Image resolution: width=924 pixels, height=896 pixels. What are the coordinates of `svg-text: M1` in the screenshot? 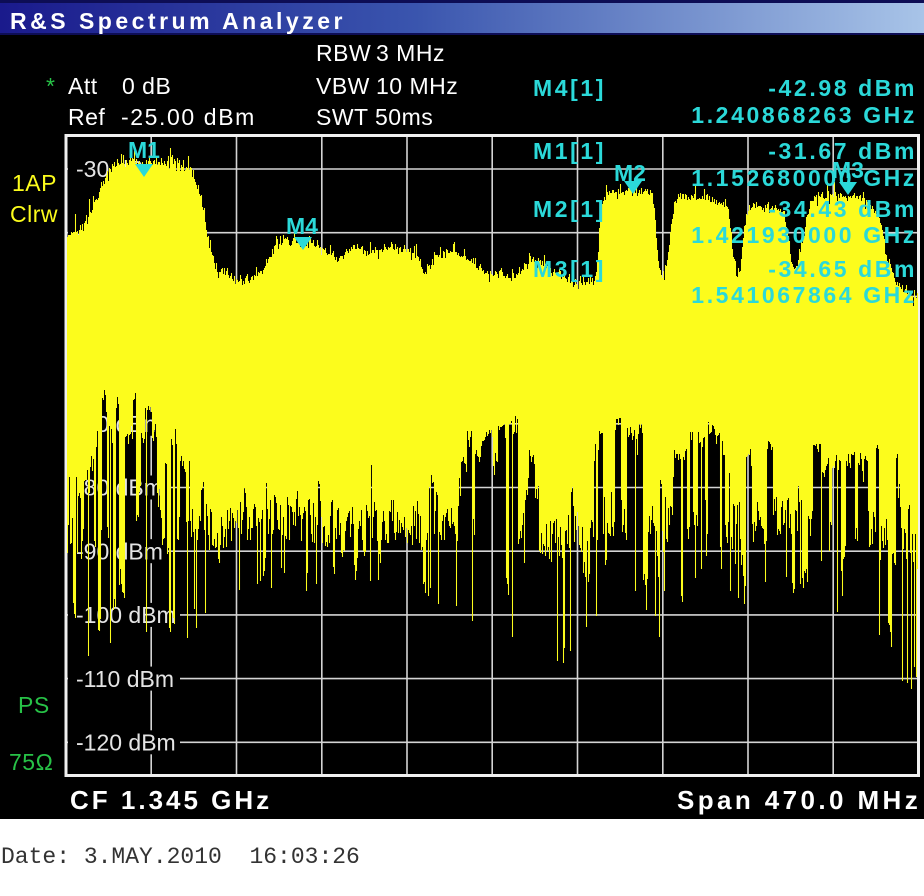 It's located at (144, 150).